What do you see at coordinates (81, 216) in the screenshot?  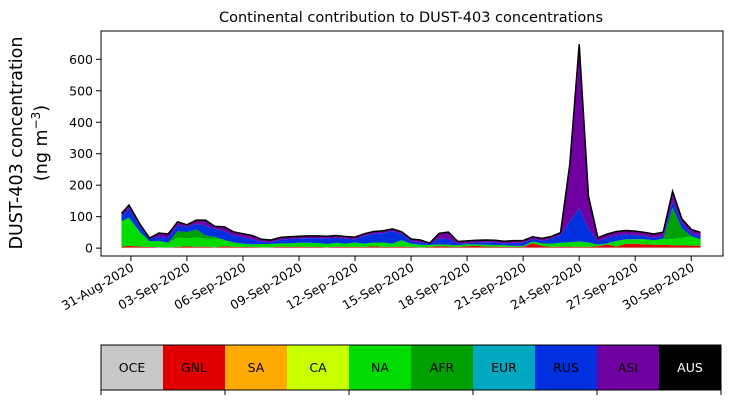 I see `y-tick-label: 100` at bounding box center [81, 216].